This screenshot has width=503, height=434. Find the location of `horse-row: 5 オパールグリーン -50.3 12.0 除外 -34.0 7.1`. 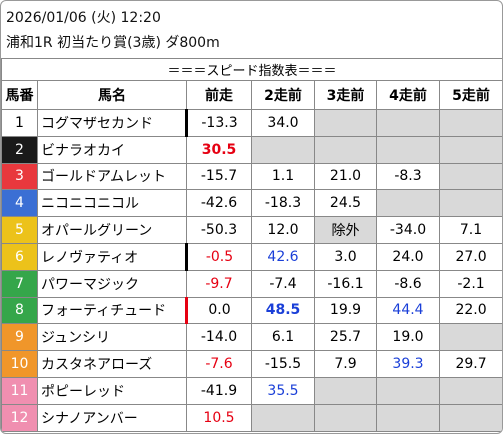

horse-row: 5 オパールグリーン -50.3 12.0 除外 -34.0 7.1 is located at coordinates (251, 230).